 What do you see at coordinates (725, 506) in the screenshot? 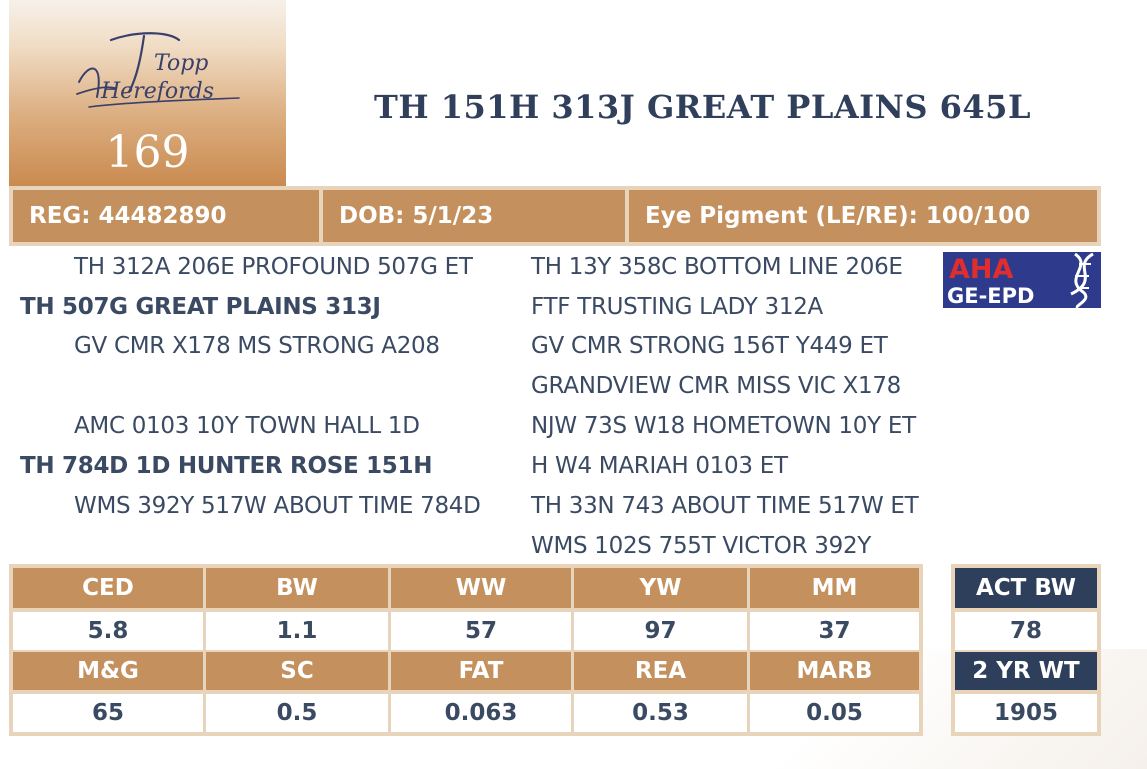
I see `pedigree-great-7: TH 33N 743 ABOUT TIME 517W ET` at bounding box center [725, 506].